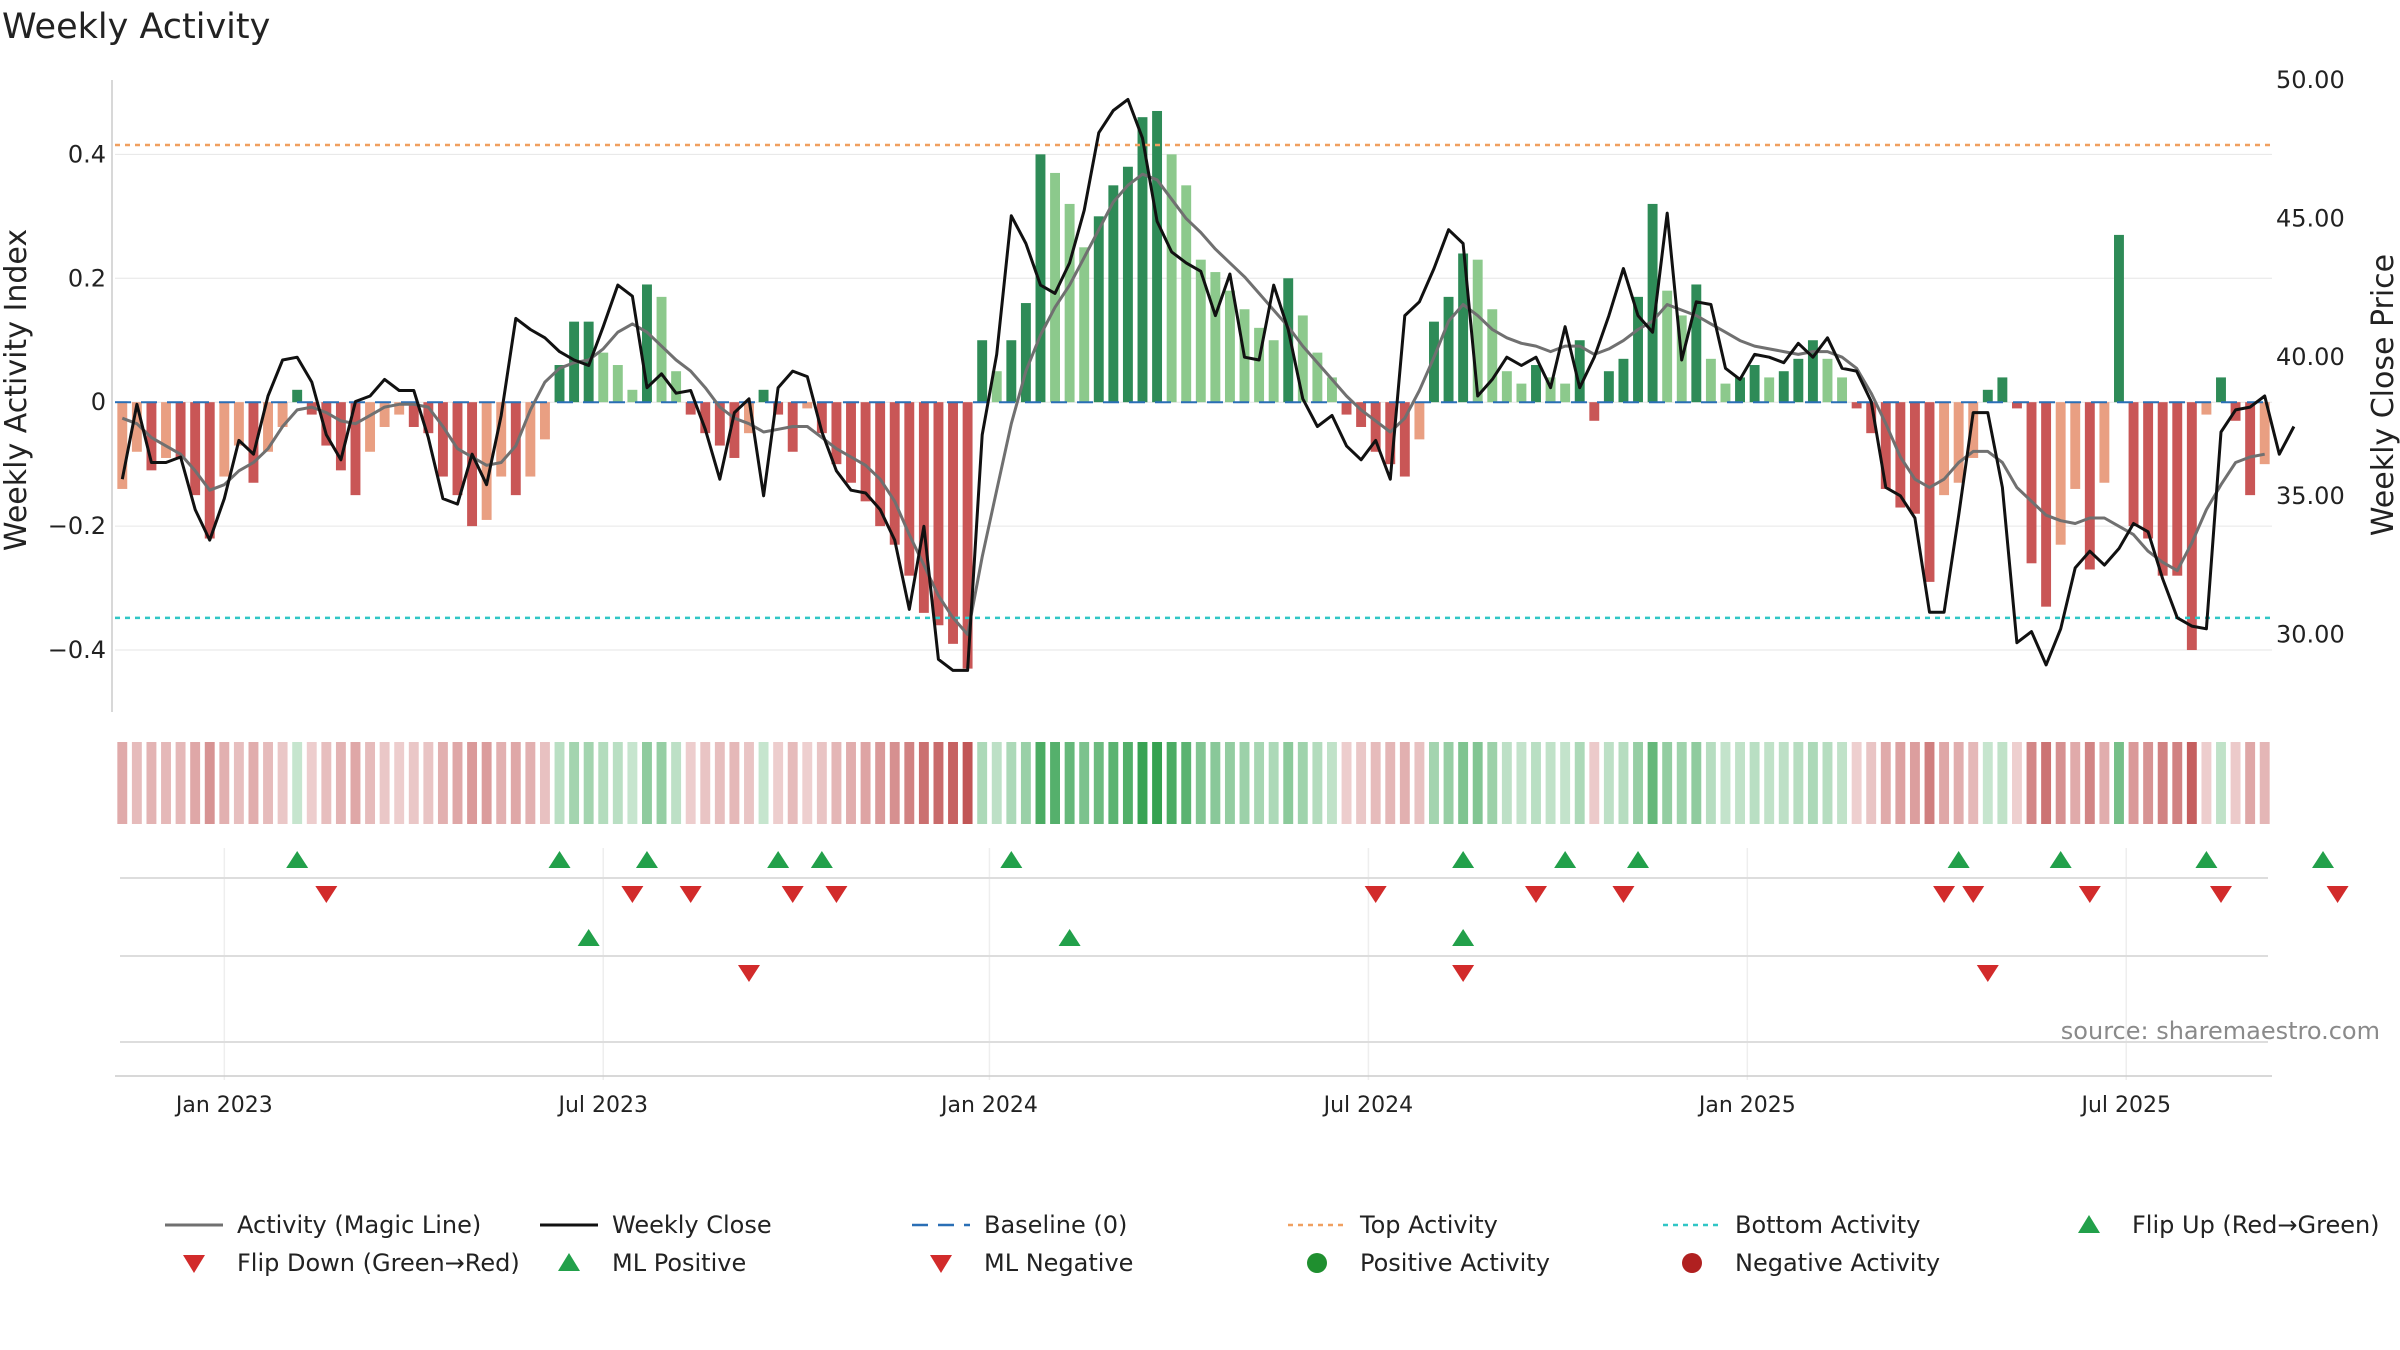 The image size is (2400, 1350). I want to click on legend-flip-up-label: Flip Up (Red→Green), so click(2256, 1225).